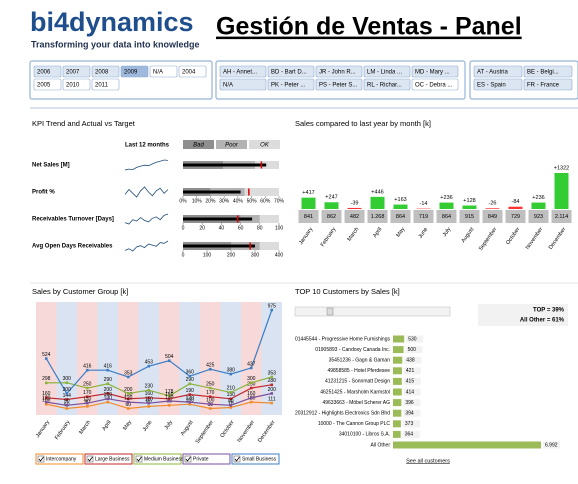 The image size is (578, 484). What do you see at coordinates (131, 72) in the screenshot?
I see `slicer-label: 2009` at bounding box center [131, 72].